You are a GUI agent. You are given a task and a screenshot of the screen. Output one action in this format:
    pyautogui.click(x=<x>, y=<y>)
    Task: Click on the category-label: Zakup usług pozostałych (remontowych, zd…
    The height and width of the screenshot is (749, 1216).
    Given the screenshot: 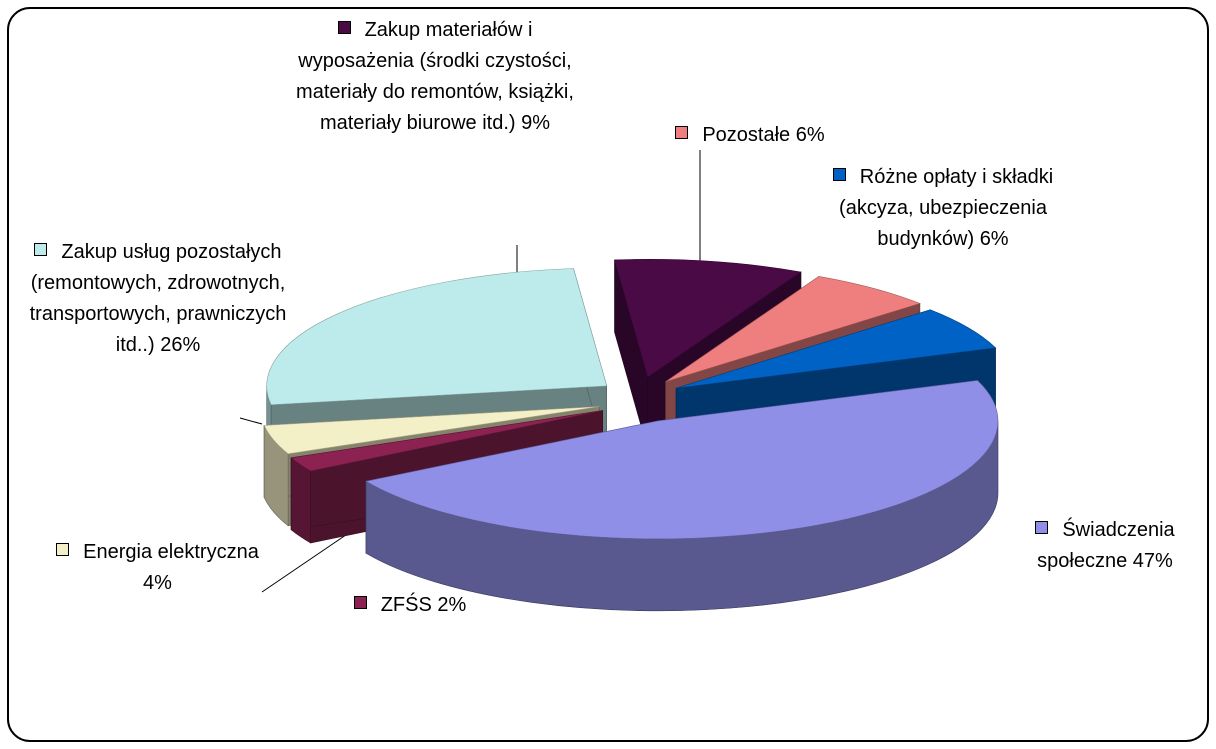 What is the action you would take?
    pyautogui.click(x=158, y=298)
    